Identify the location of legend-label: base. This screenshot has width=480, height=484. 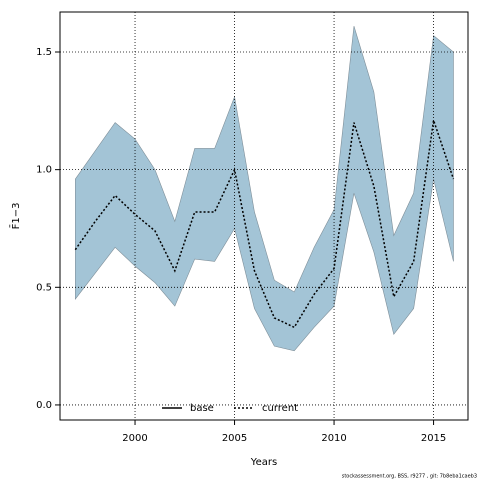
(202, 408).